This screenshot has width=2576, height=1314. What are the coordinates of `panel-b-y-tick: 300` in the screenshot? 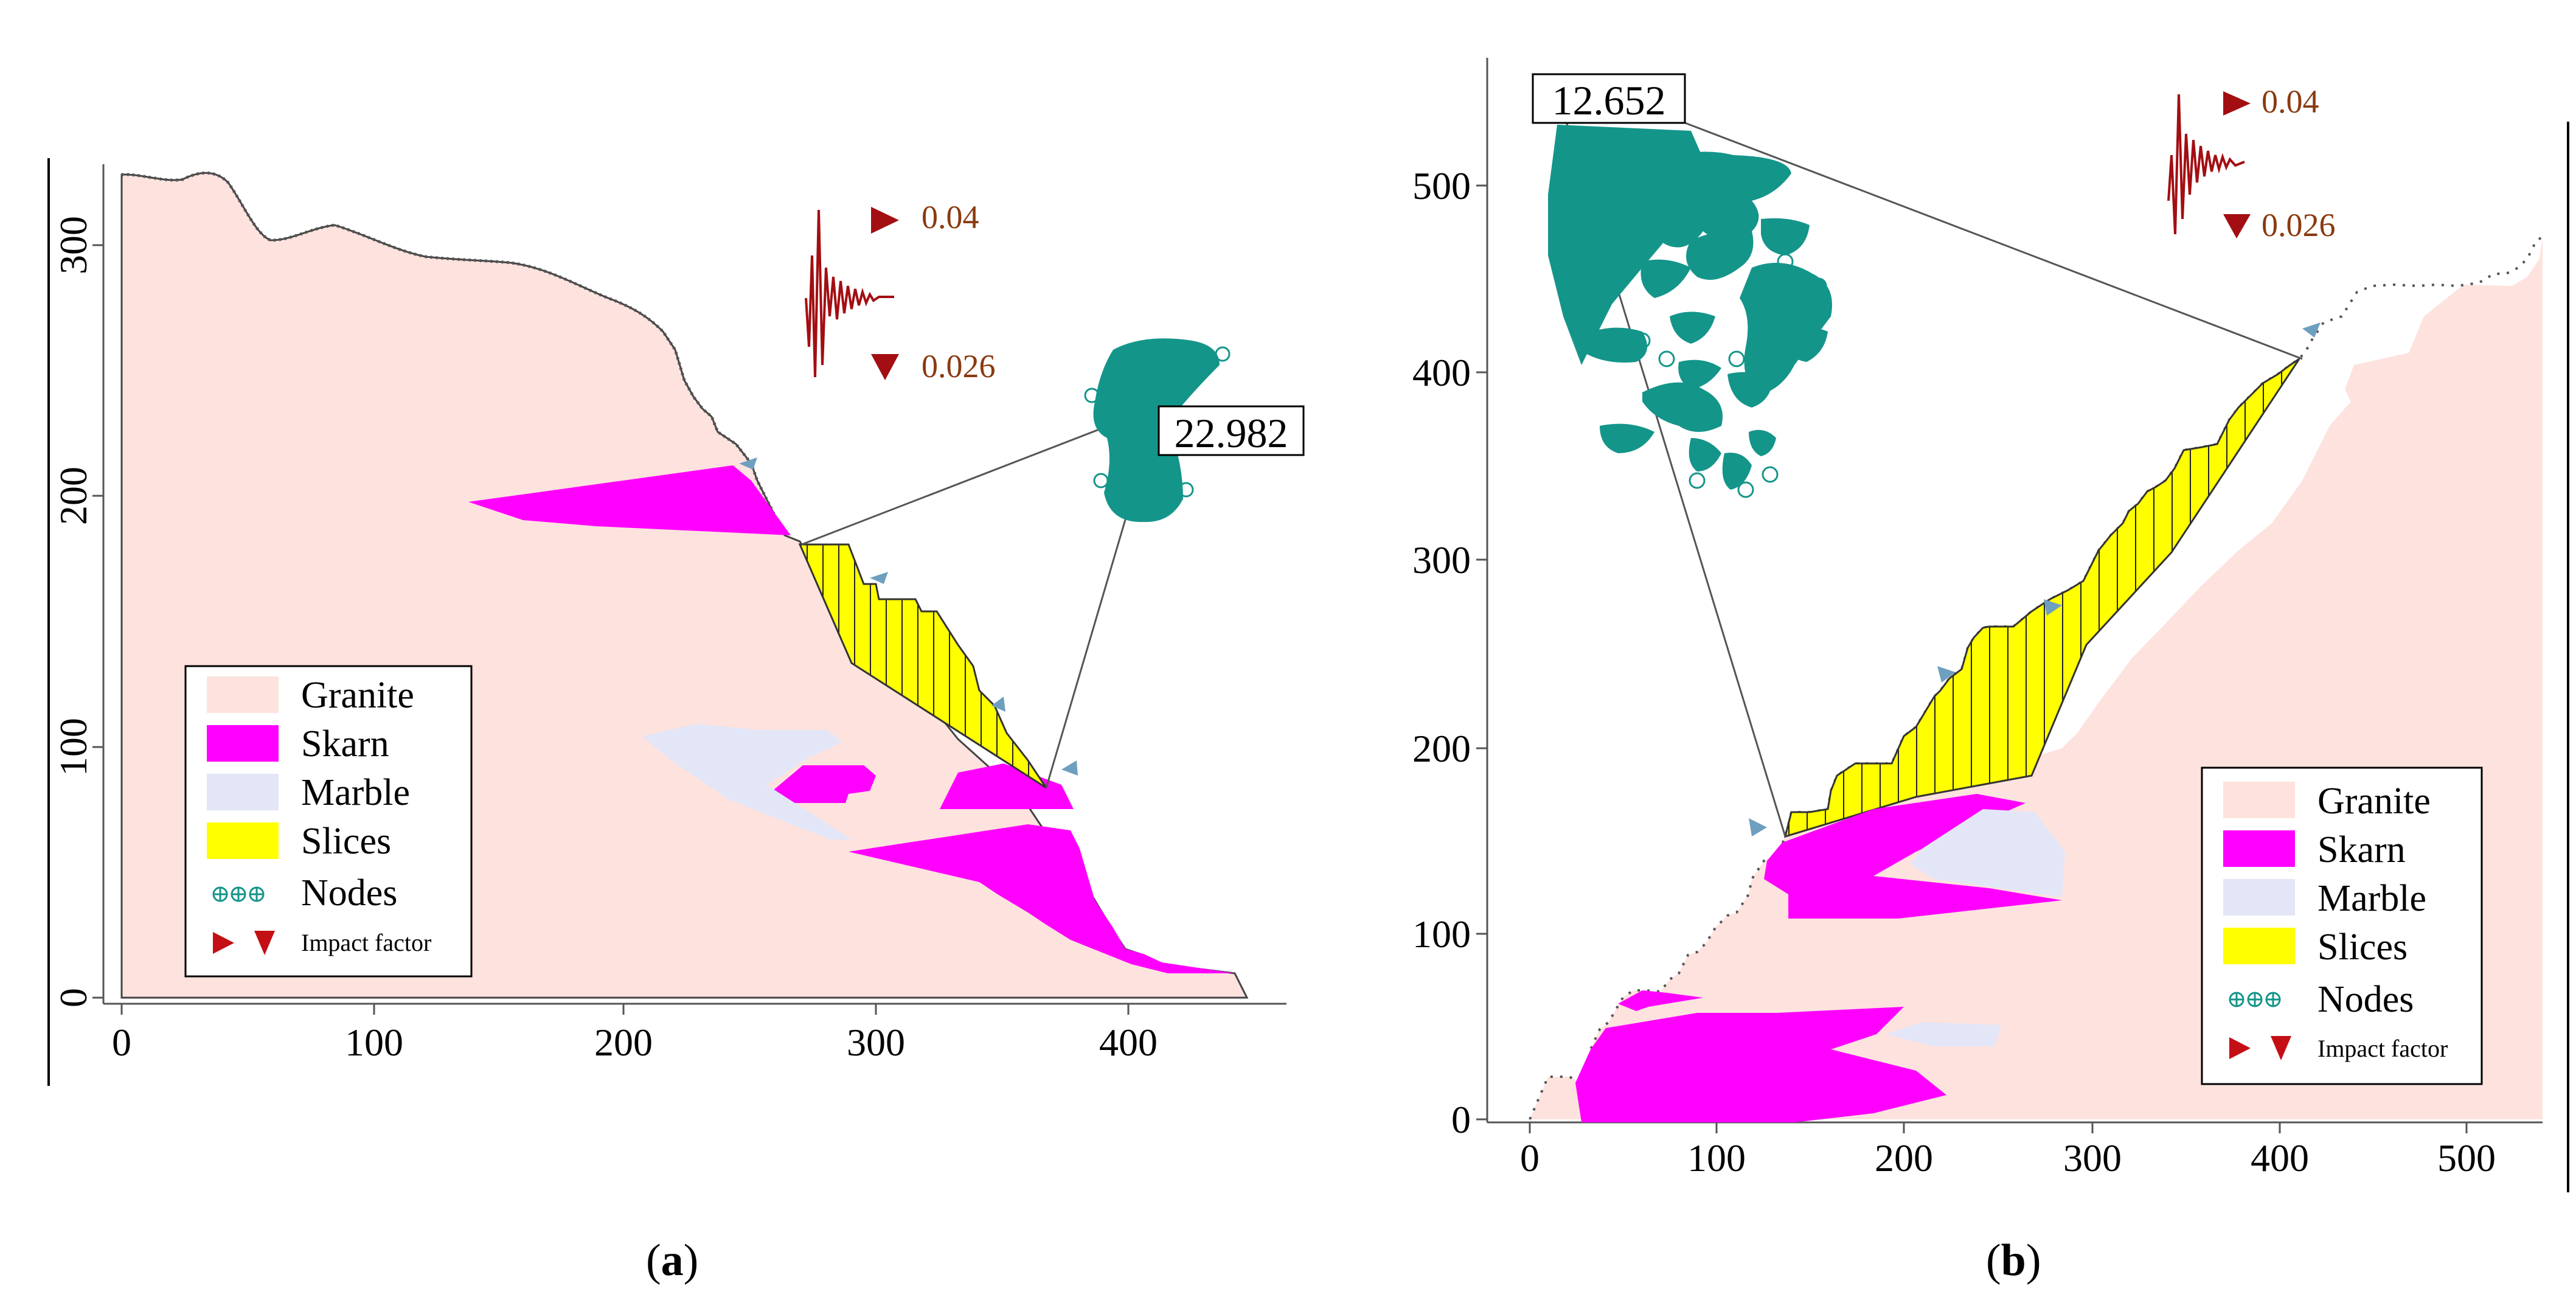 It's located at (1441, 560).